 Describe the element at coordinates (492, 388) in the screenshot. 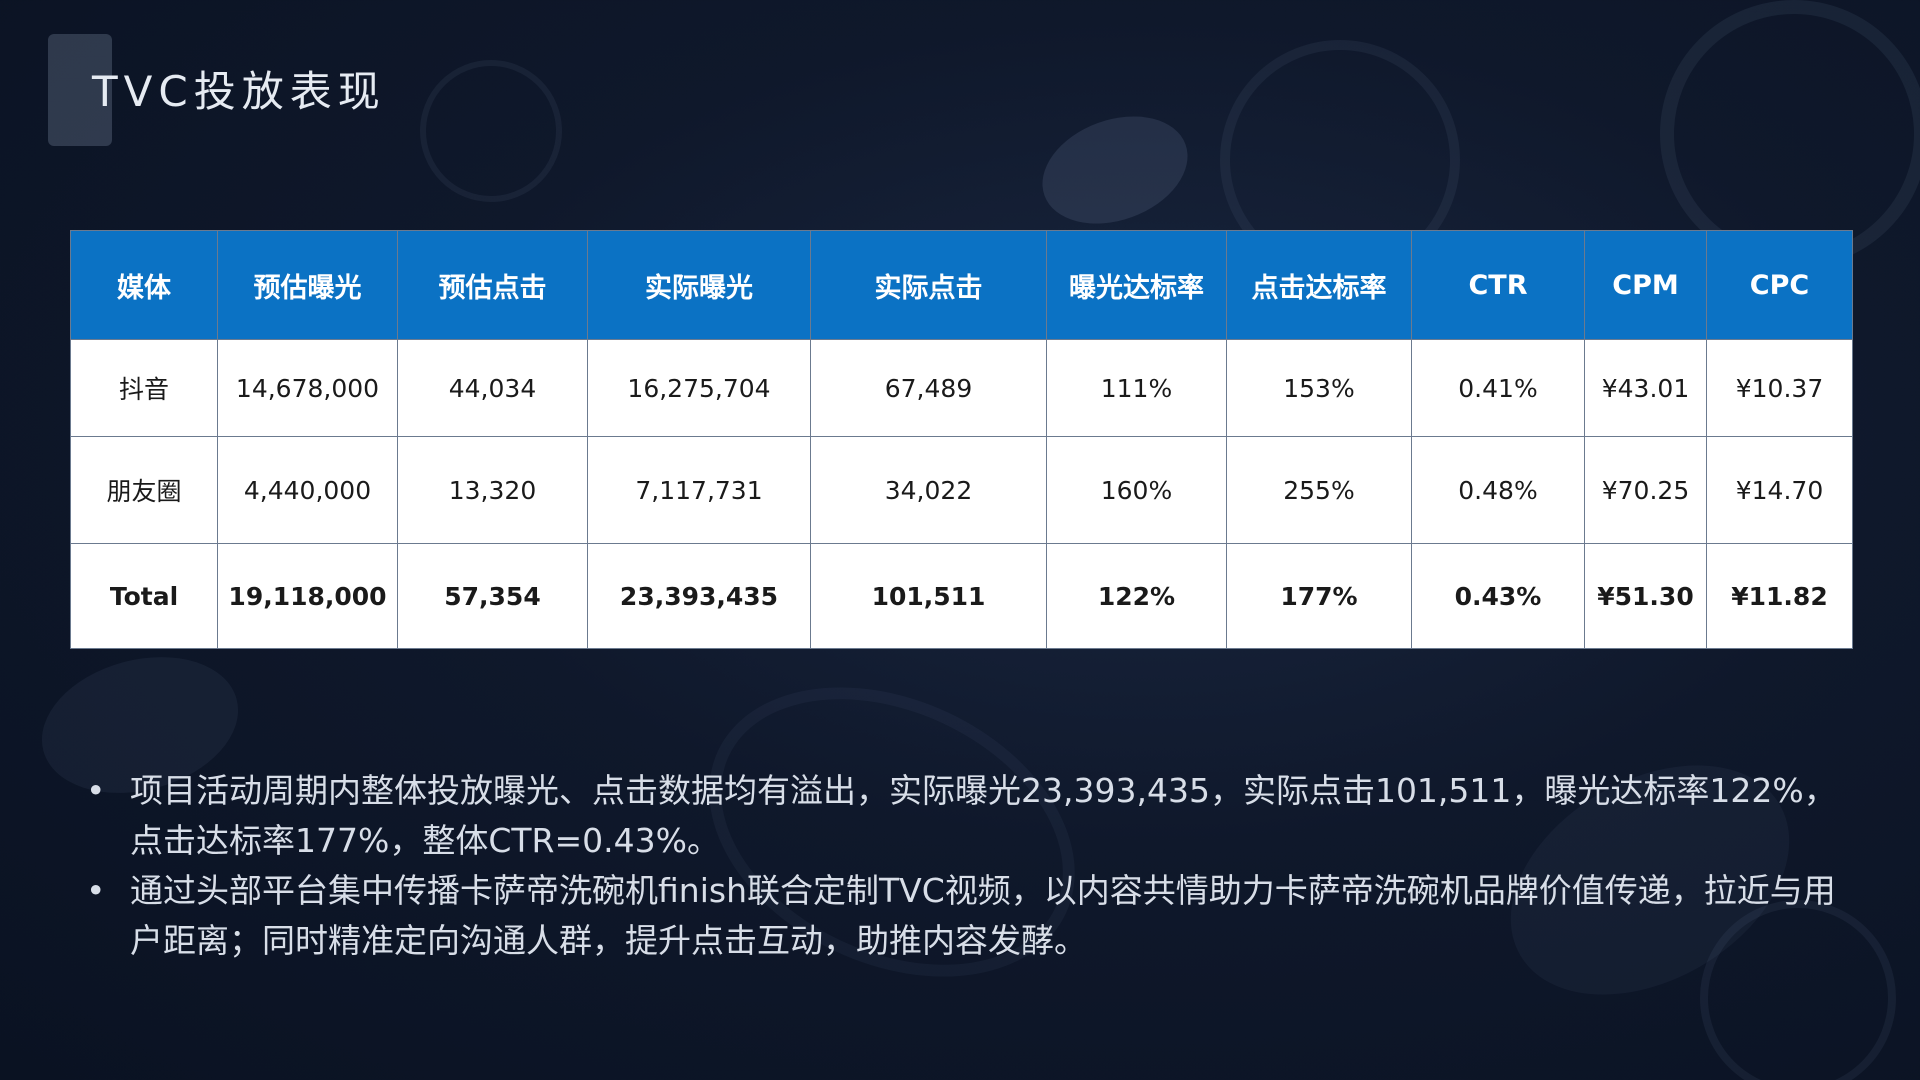

I see `table-cell: 44,034` at that location.